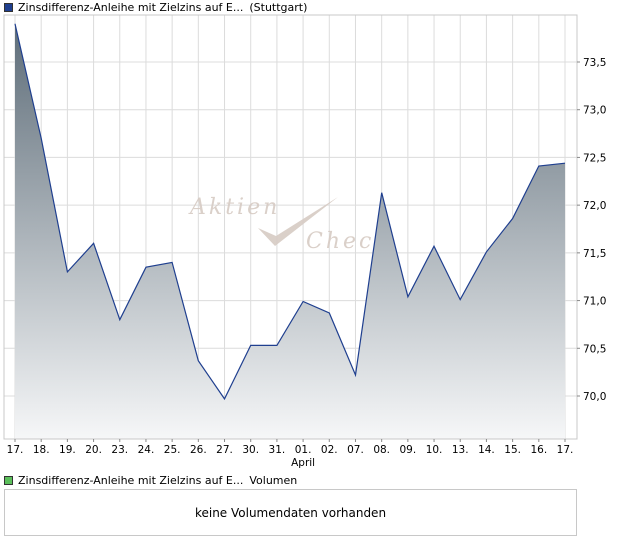 This screenshot has width=620, height=546. What do you see at coordinates (250, 450) in the screenshot?
I see `x-tick-label: 30.` at bounding box center [250, 450].